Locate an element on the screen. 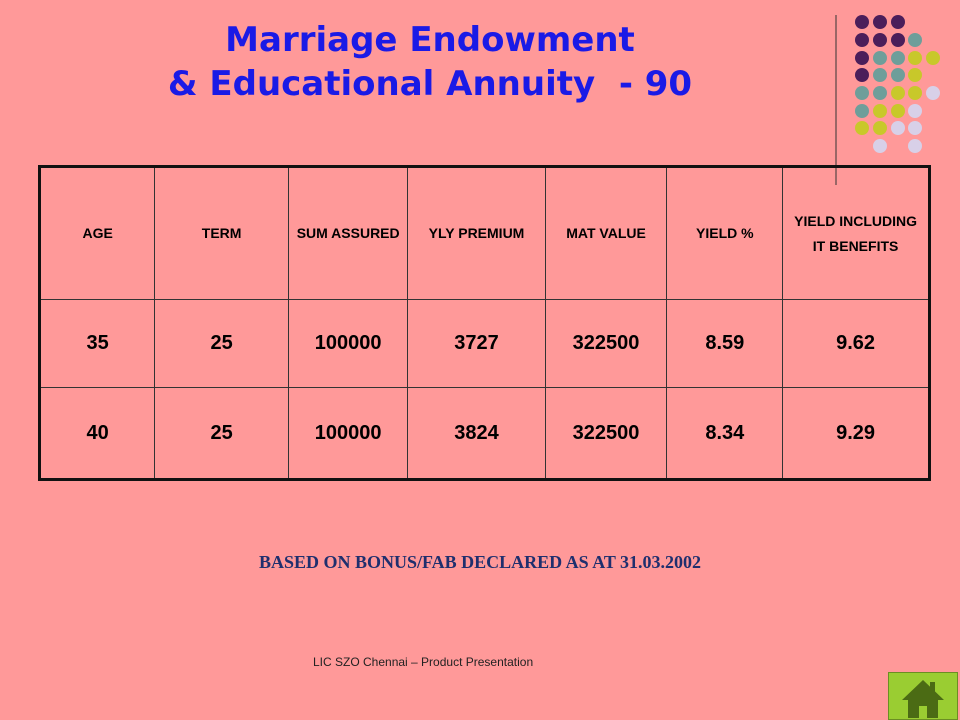 The image size is (960, 720). table-cell: 8.59 is located at coordinates (725, 343).